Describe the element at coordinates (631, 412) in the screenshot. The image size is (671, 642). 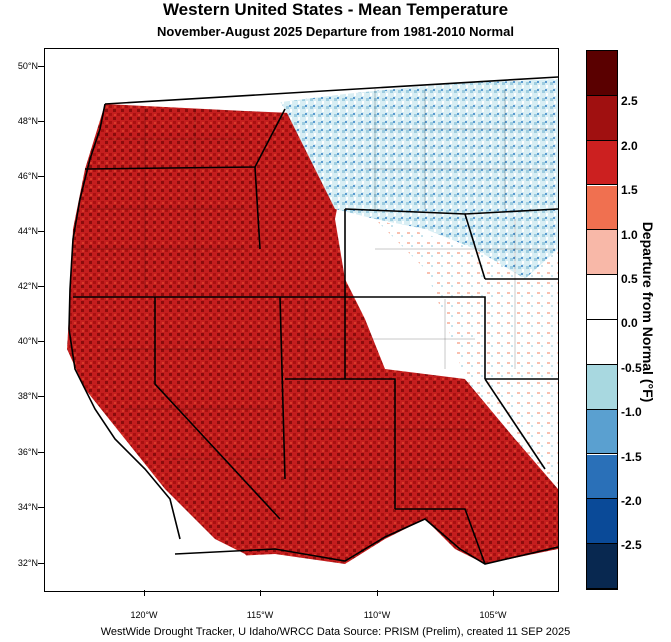
I see `colorbar-label: -1.0` at that location.